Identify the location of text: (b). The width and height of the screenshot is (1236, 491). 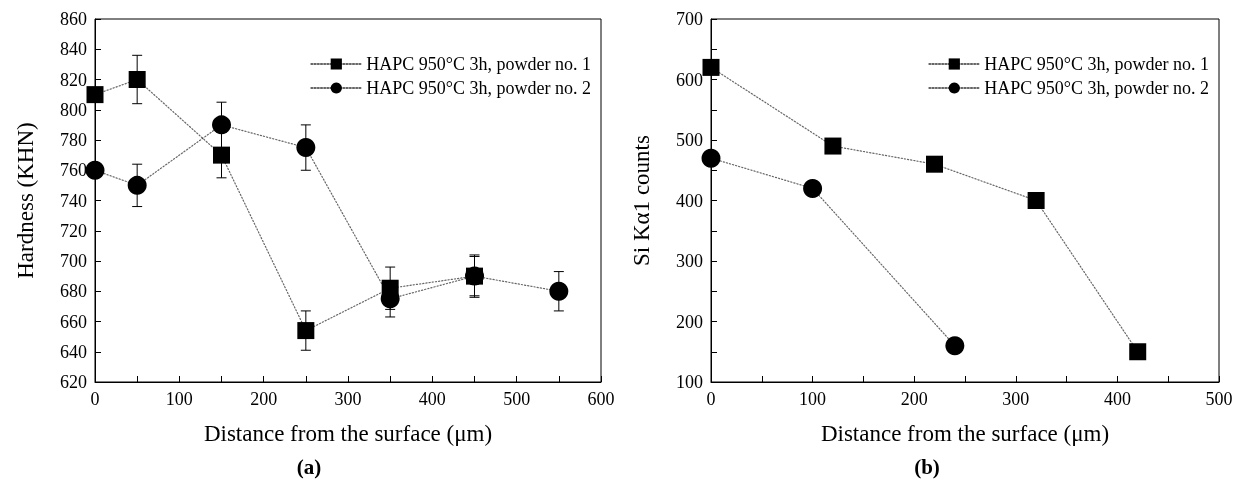
(927, 467).